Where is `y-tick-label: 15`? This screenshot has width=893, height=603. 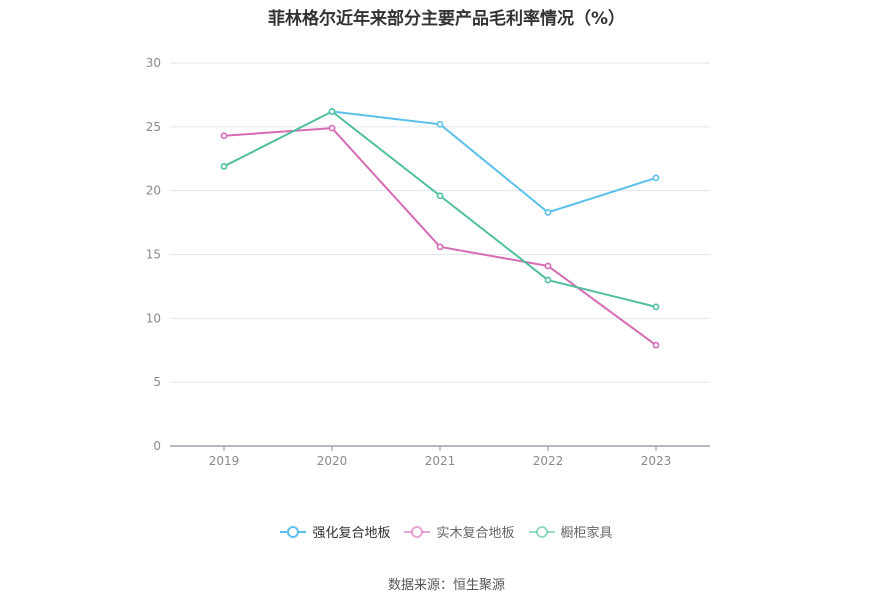
y-tick-label: 15 is located at coordinates (153, 255).